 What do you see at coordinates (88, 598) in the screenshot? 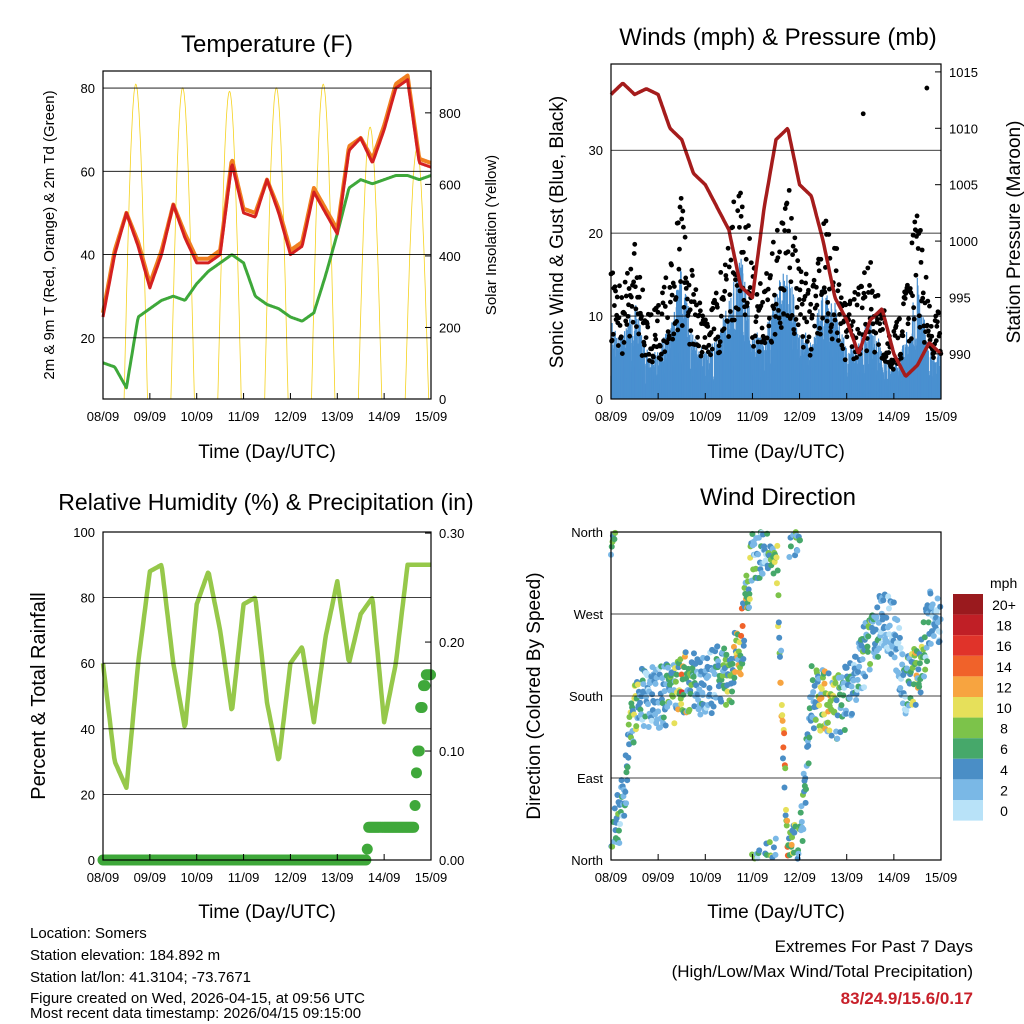
I see `y-tick-label: 80` at bounding box center [88, 598].